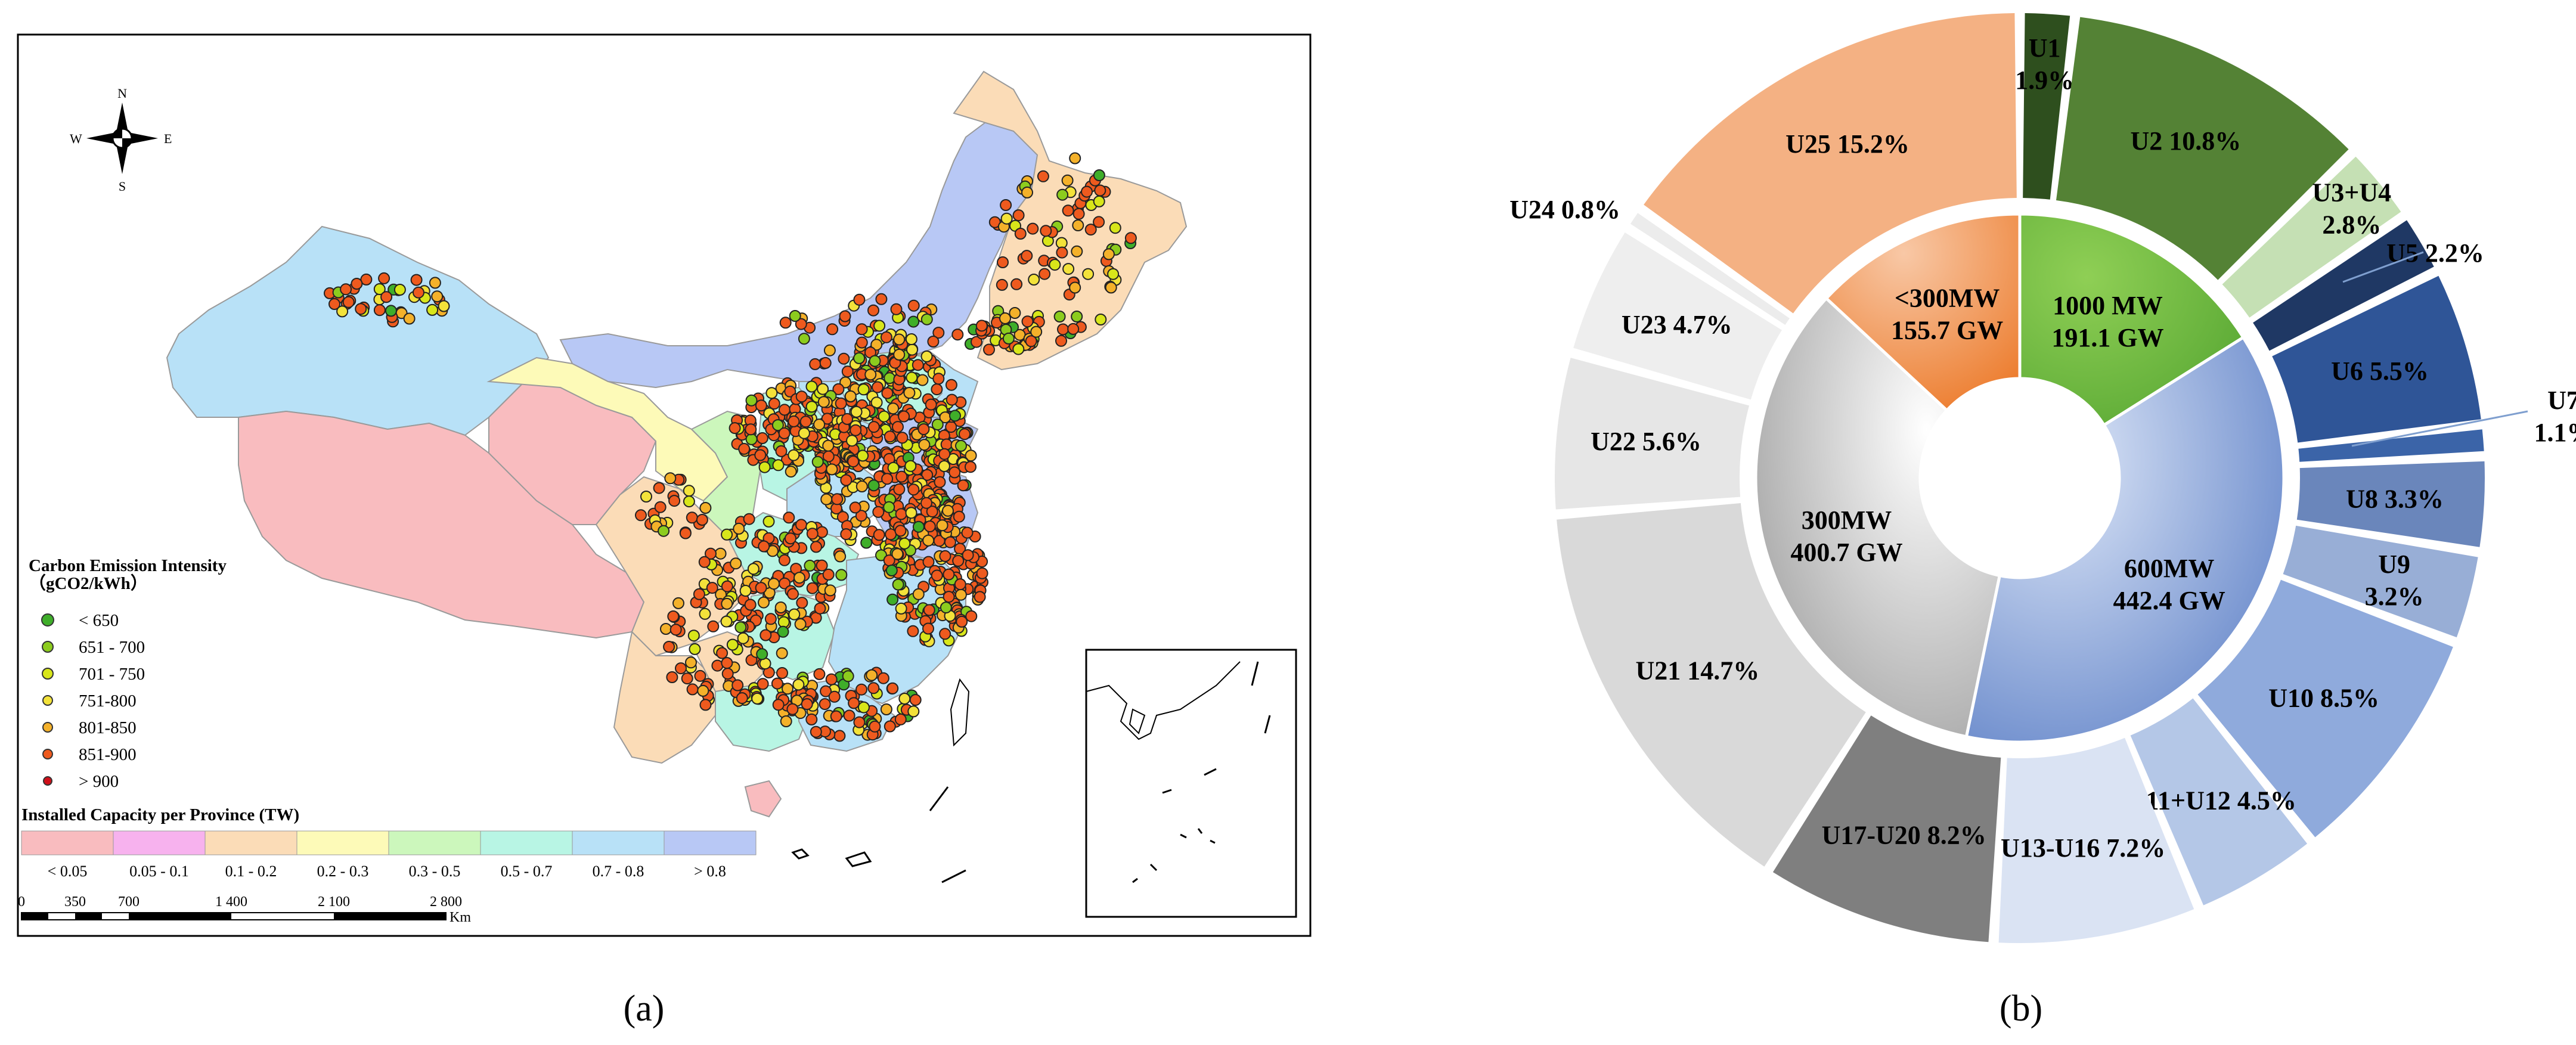  What do you see at coordinates (2323, 698) in the screenshot?
I see `outer-slice-label: U10 8.5%` at bounding box center [2323, 698].